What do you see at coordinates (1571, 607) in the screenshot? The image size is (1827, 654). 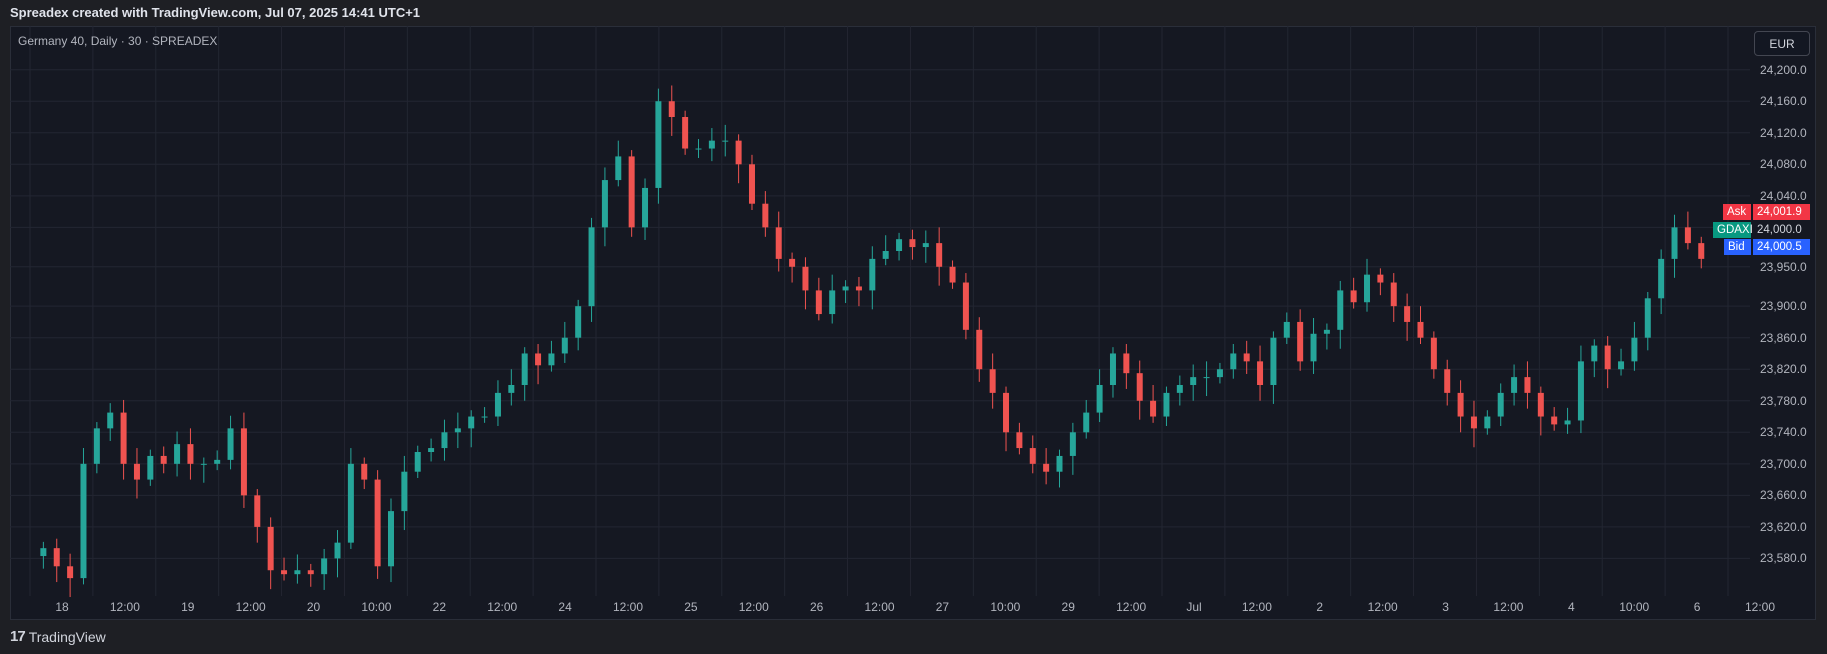 I see `x-tick-label: 4` at bounding box center [1571, 607].